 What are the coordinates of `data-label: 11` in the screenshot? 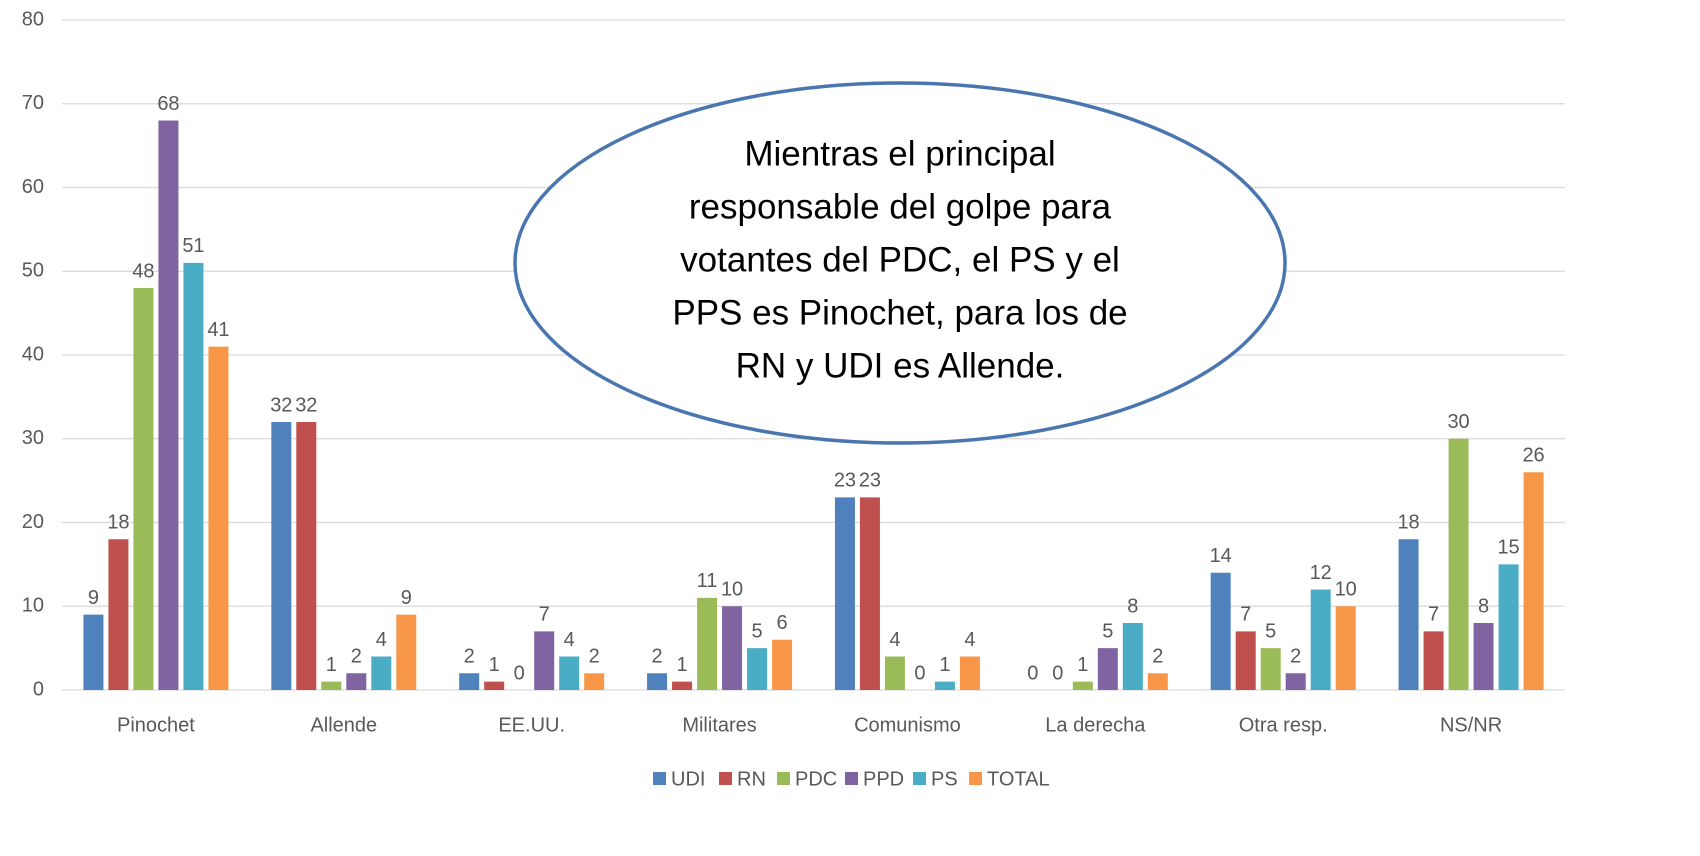 It's located at (707, 581).